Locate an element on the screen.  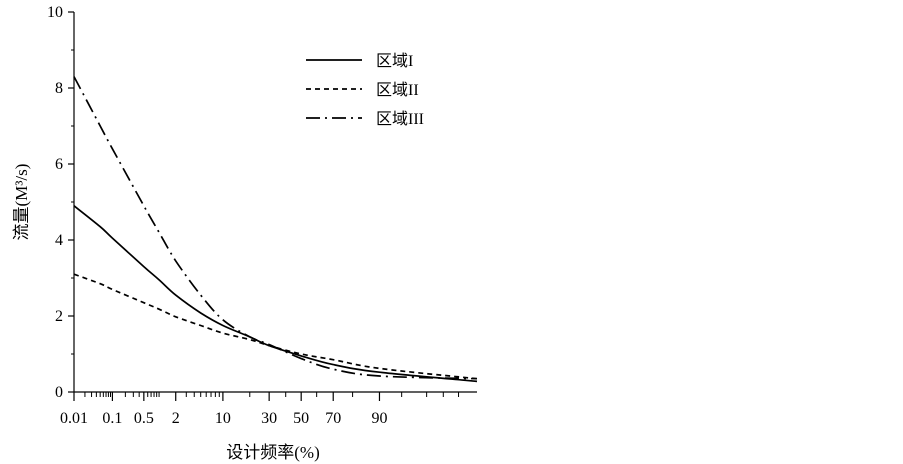
legend-label-3: 区域III is located at coordinates (400, 119).